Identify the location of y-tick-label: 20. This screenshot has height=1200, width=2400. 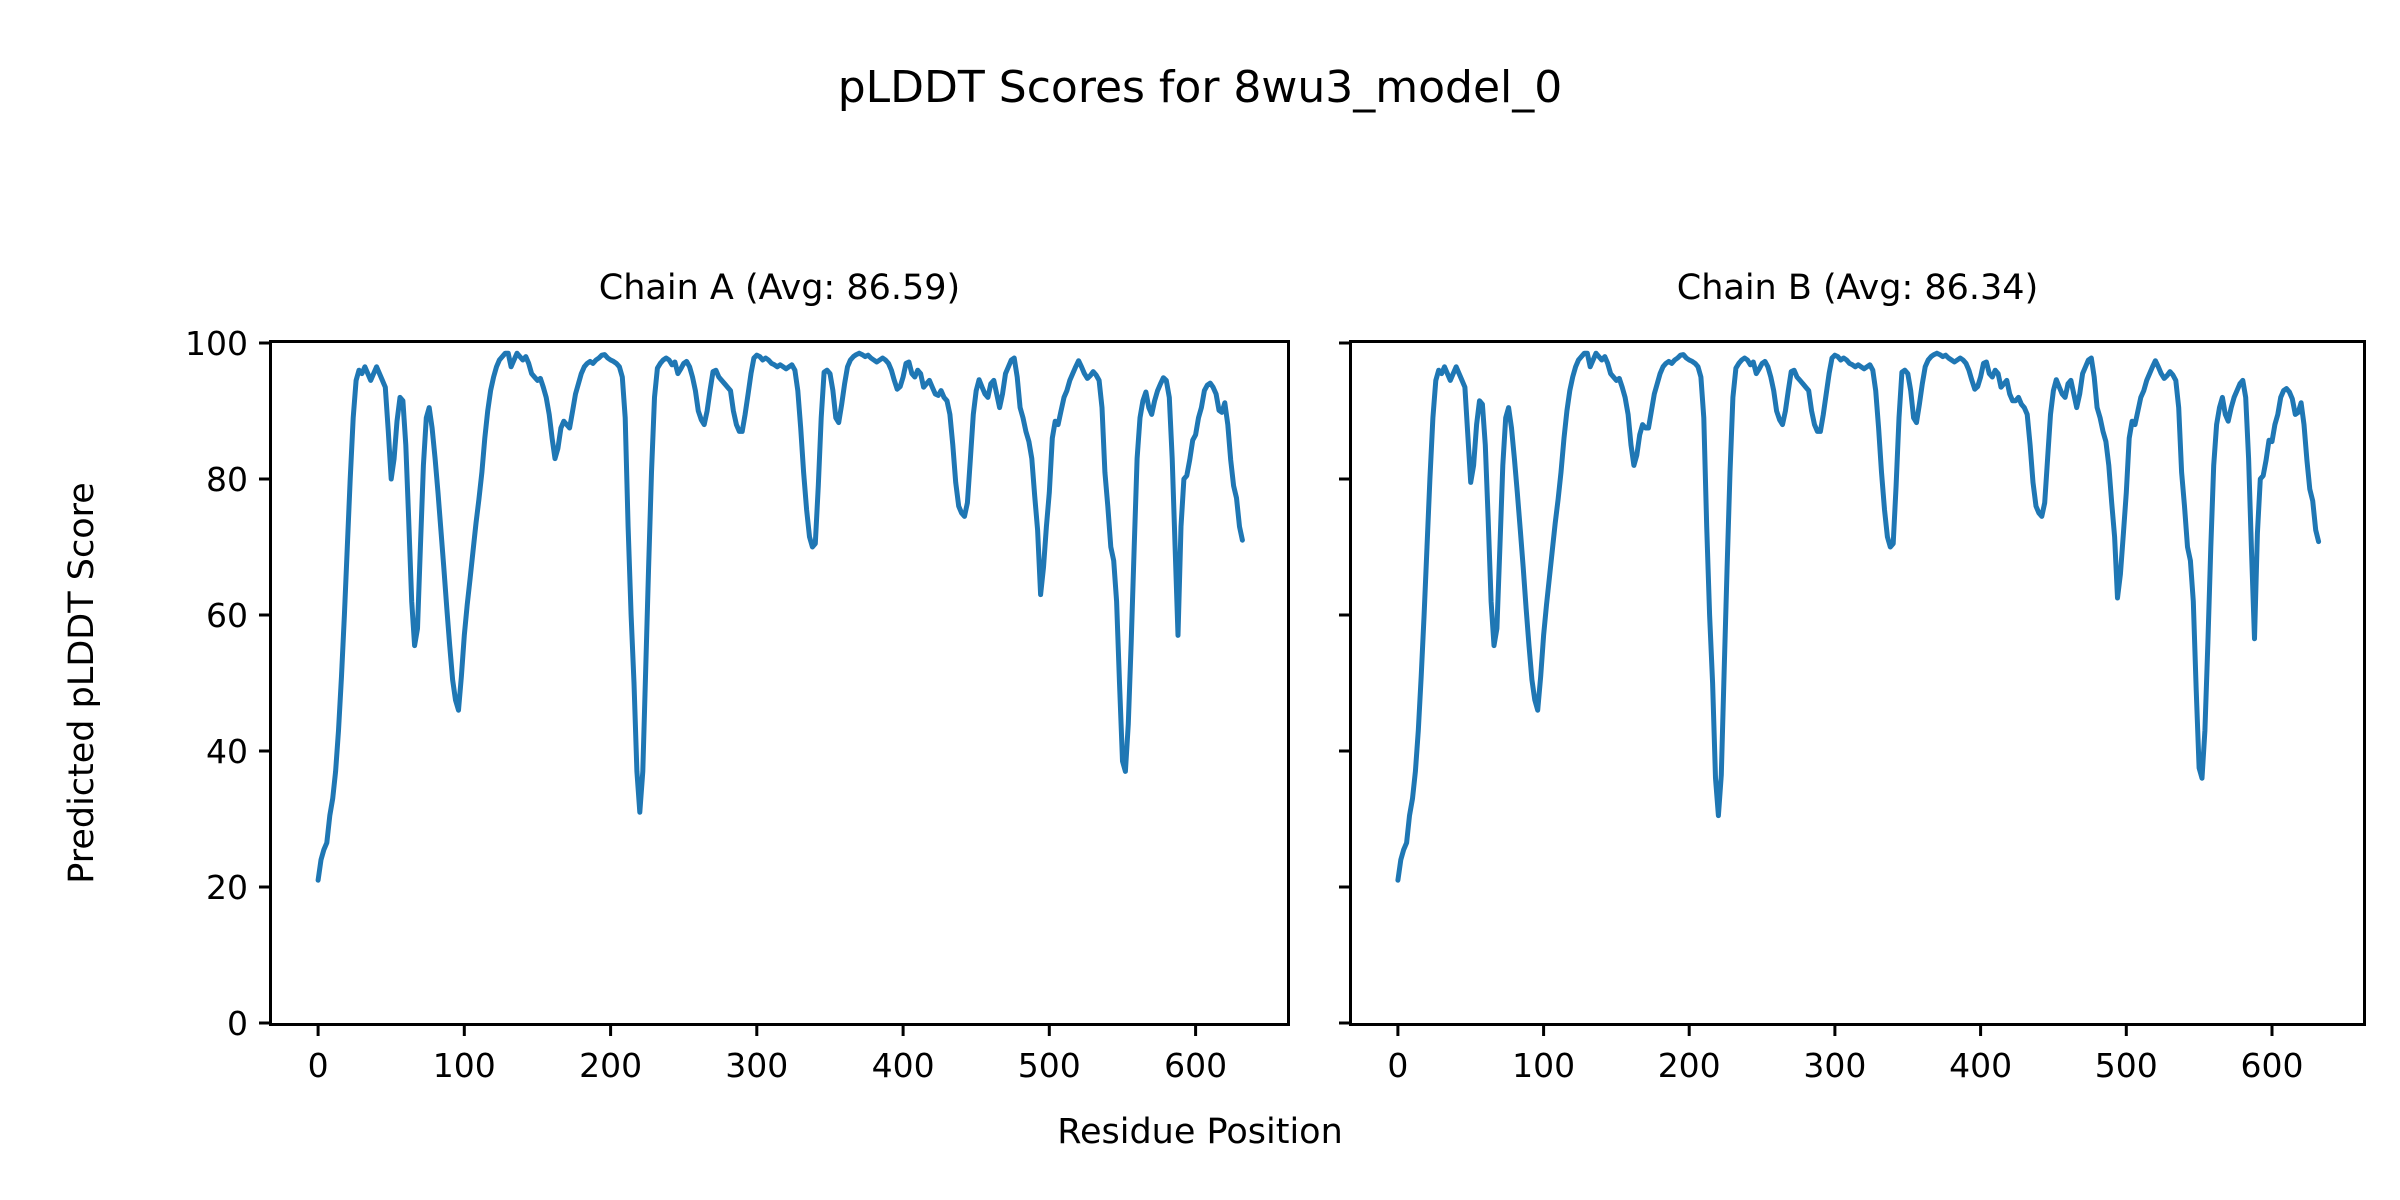
(227, 887).